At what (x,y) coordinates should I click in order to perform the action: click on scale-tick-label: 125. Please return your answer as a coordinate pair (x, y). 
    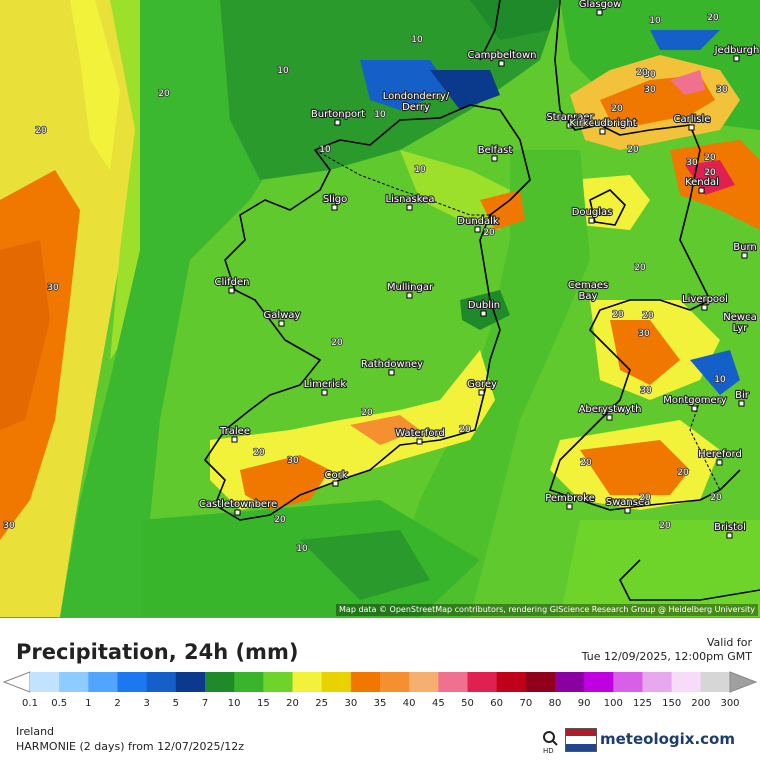
    Looking at the image, I should click on (642, 703).